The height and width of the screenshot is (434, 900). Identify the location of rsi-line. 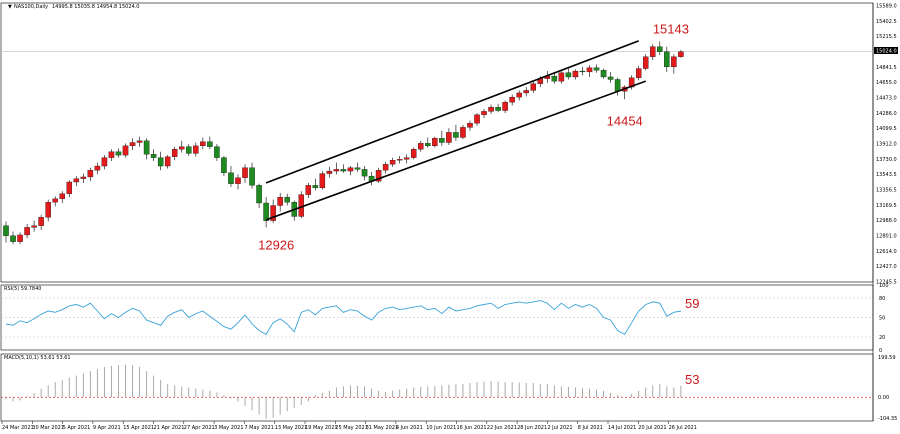
(343, 318).